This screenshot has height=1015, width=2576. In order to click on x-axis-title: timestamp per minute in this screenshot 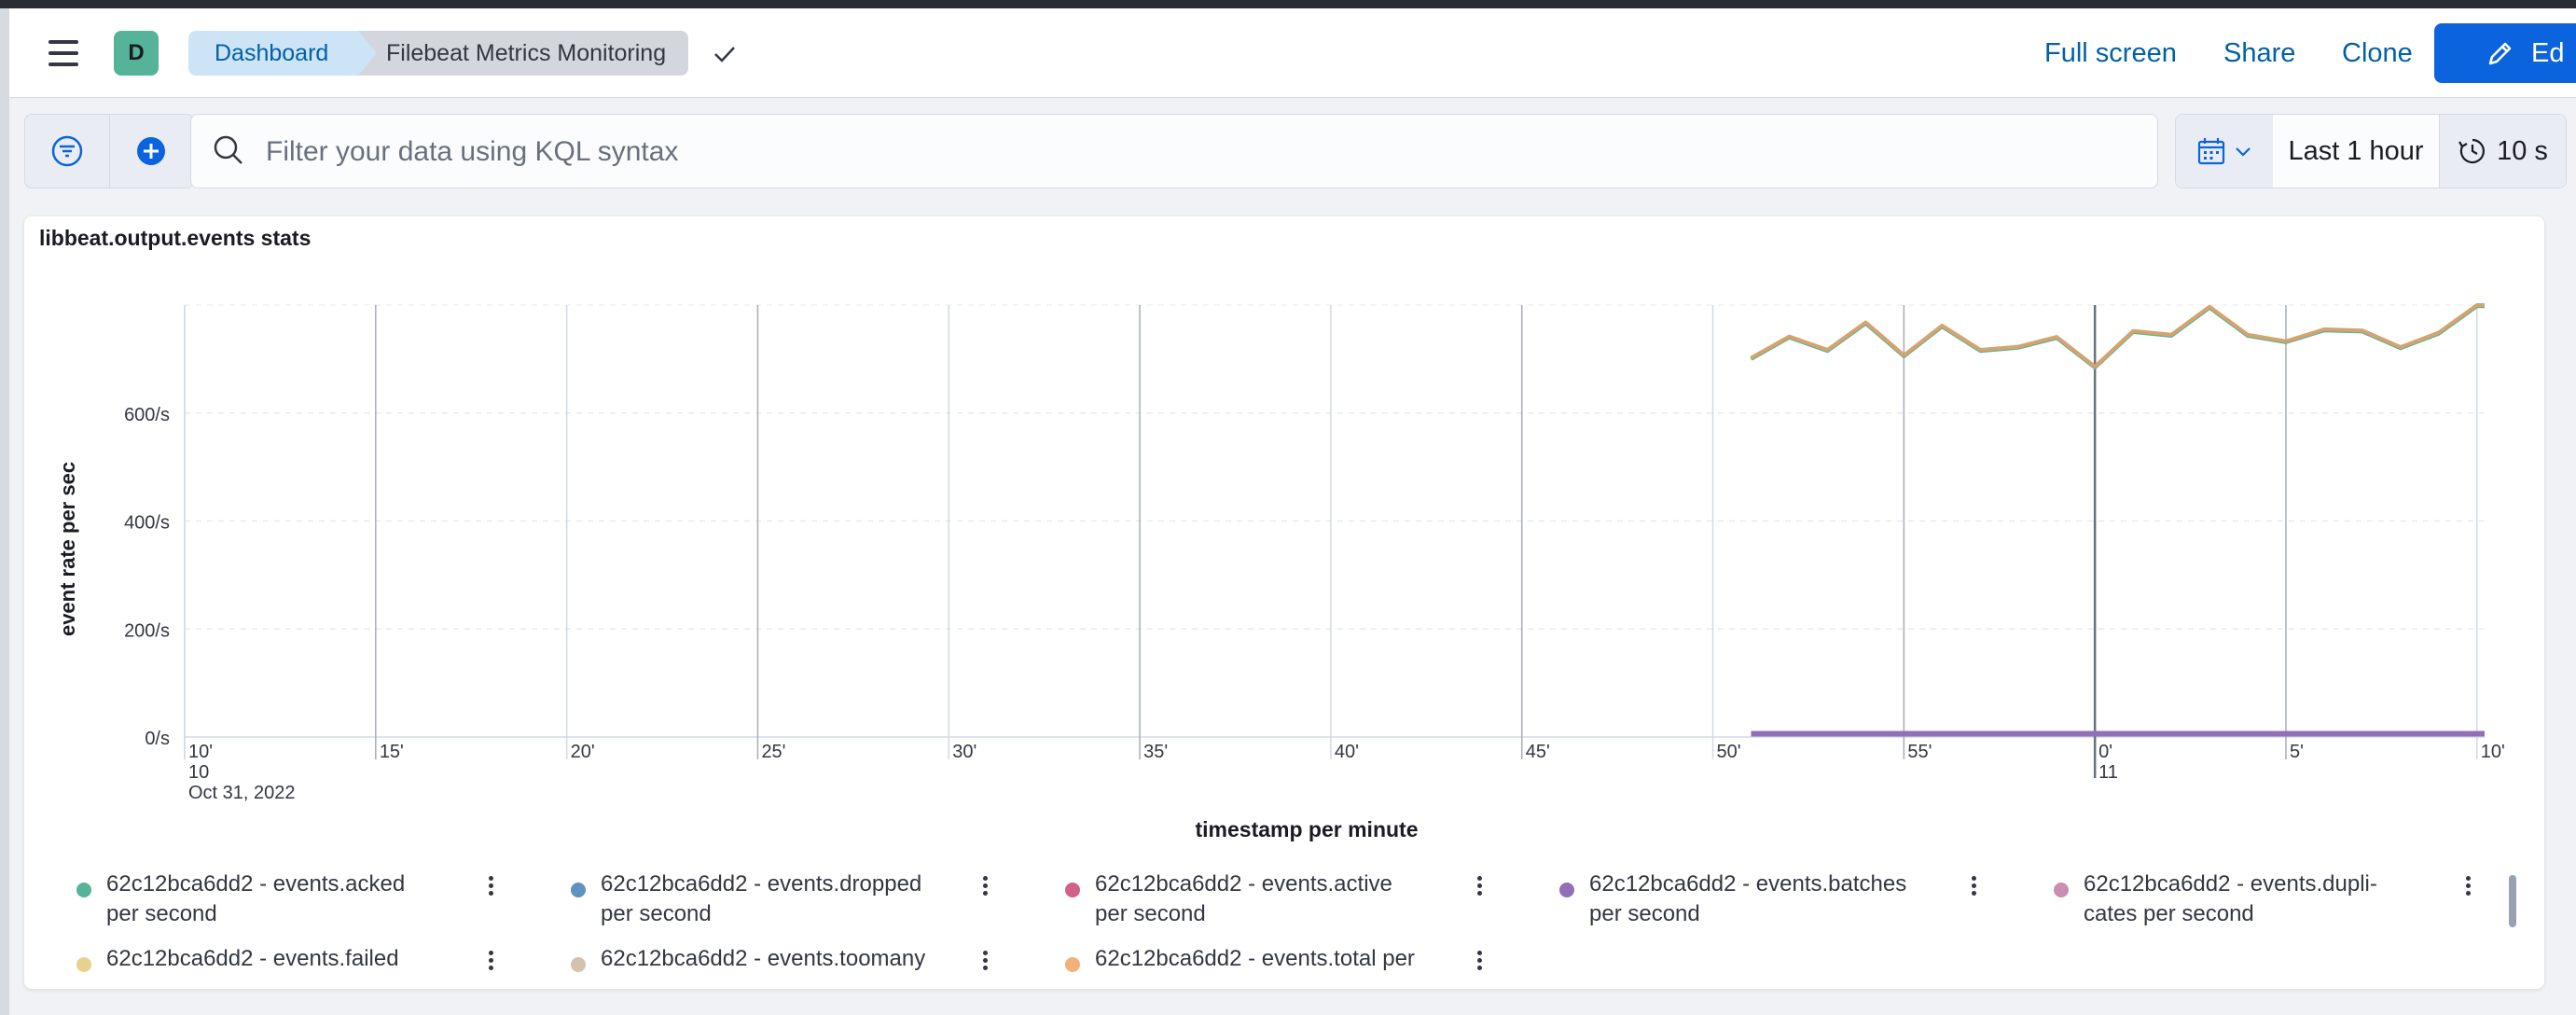, I will do `click(1307, 829)`.